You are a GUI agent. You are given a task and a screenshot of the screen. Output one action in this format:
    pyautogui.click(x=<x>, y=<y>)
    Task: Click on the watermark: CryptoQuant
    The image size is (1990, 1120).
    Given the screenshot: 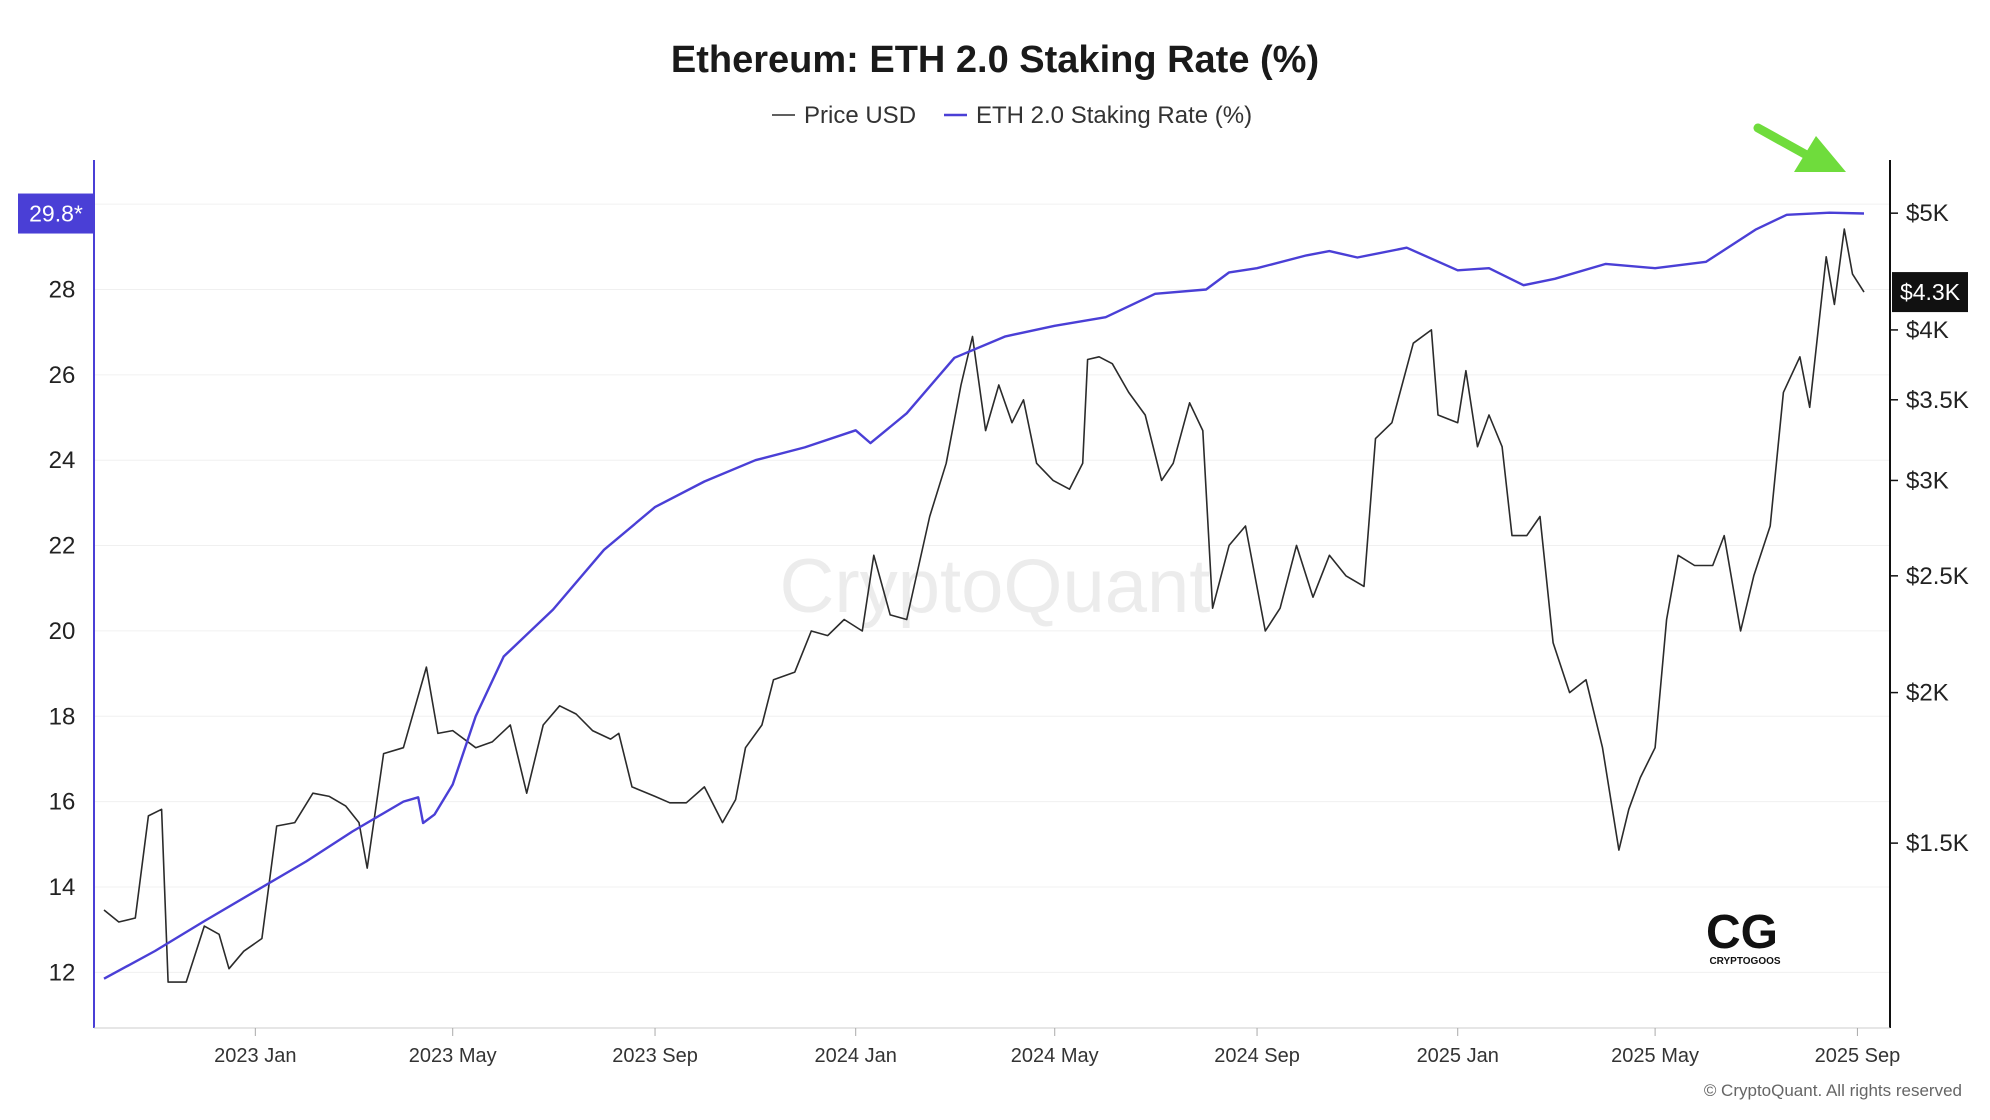 What is the action you would take?
    pyautogui.click(x=995, y=586)
    